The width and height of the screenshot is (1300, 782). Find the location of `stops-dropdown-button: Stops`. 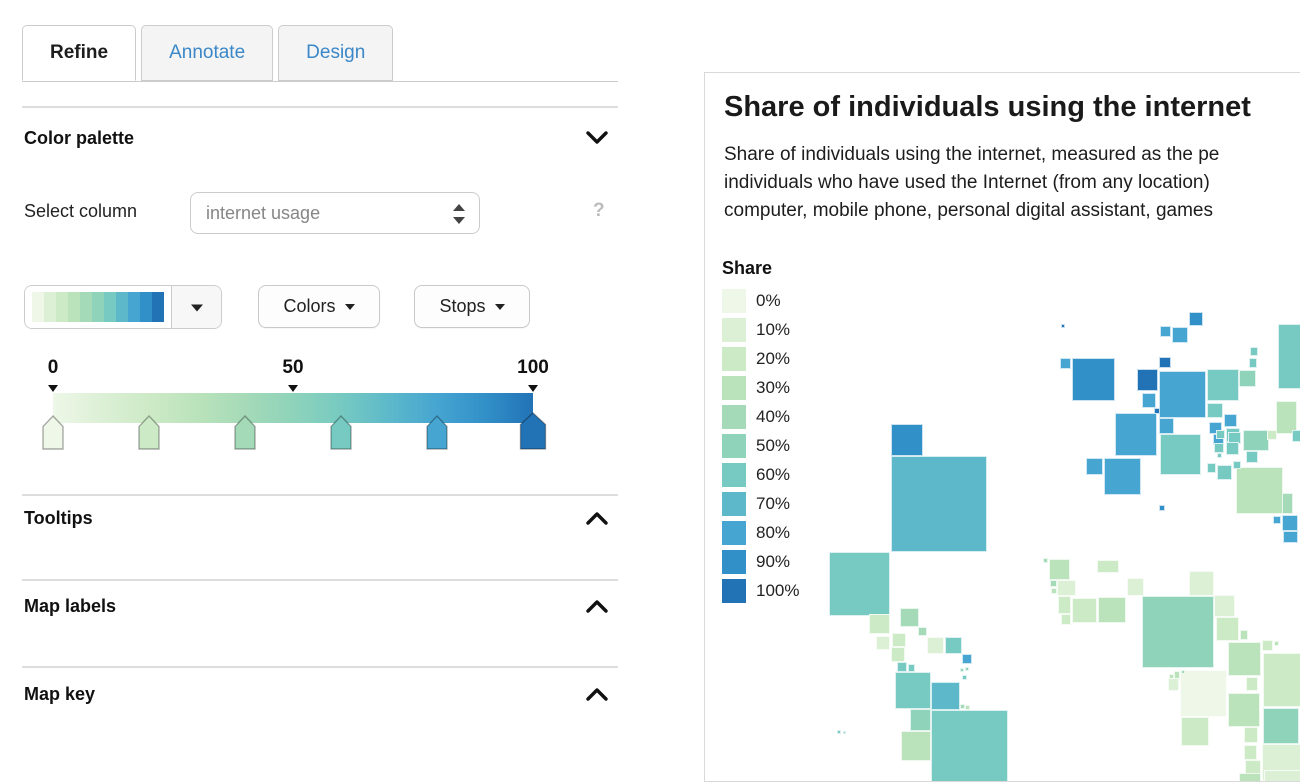

stops-dropdown-button: Stops is located at coordinates (472, 306).